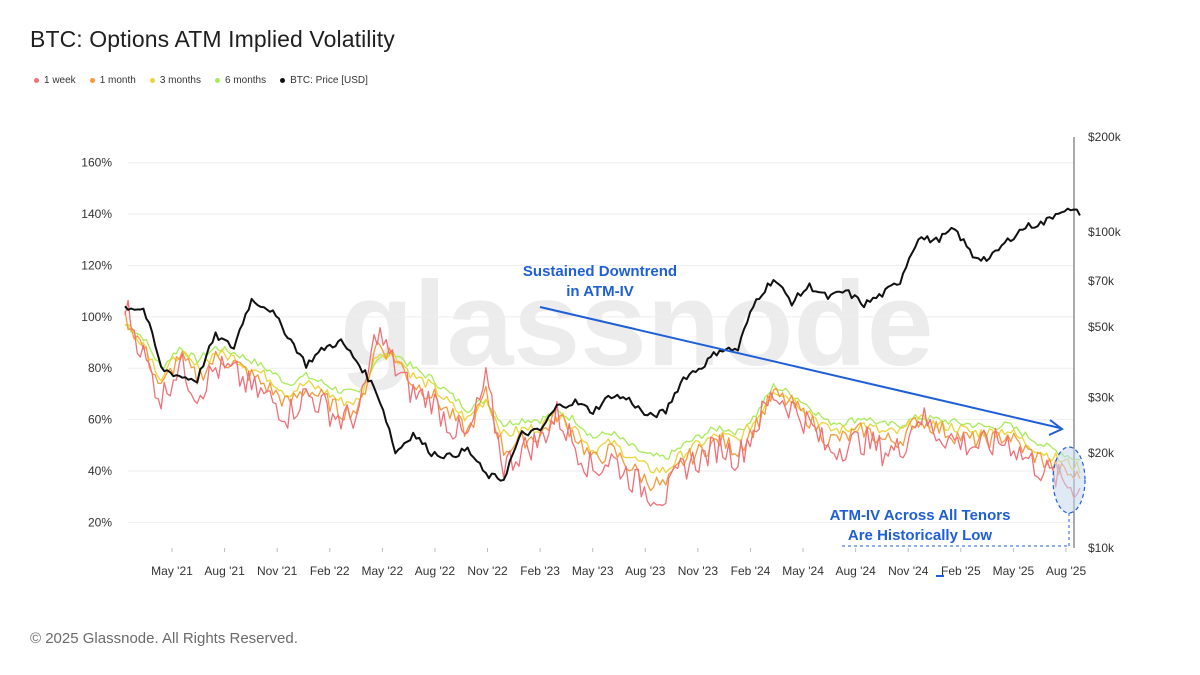 This screenshot has height=675, width=1200. What do you see at coordinates (164, 638) in the screenshot?
I see `copyright-footer: © 2025 Glassnode. All Rights Reserved.` at bounding box center [164, 638].